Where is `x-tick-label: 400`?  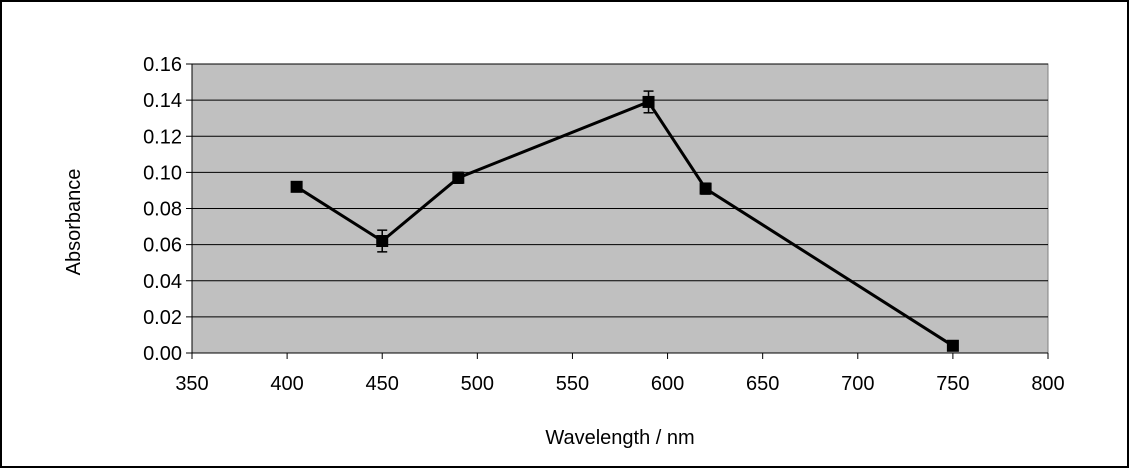
x-tick-label: 400 is located at coordinates (286, 384).